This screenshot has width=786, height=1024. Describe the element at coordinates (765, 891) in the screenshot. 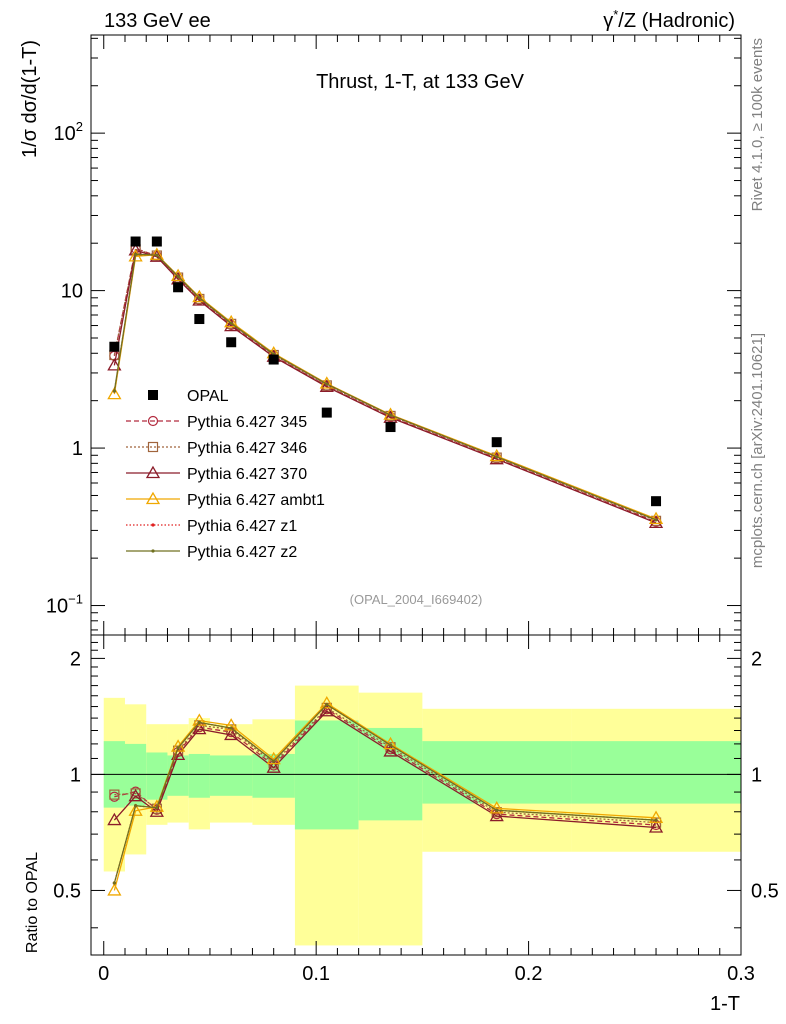

I see `ratio-y-tick-label-right: 0.5` at that location.